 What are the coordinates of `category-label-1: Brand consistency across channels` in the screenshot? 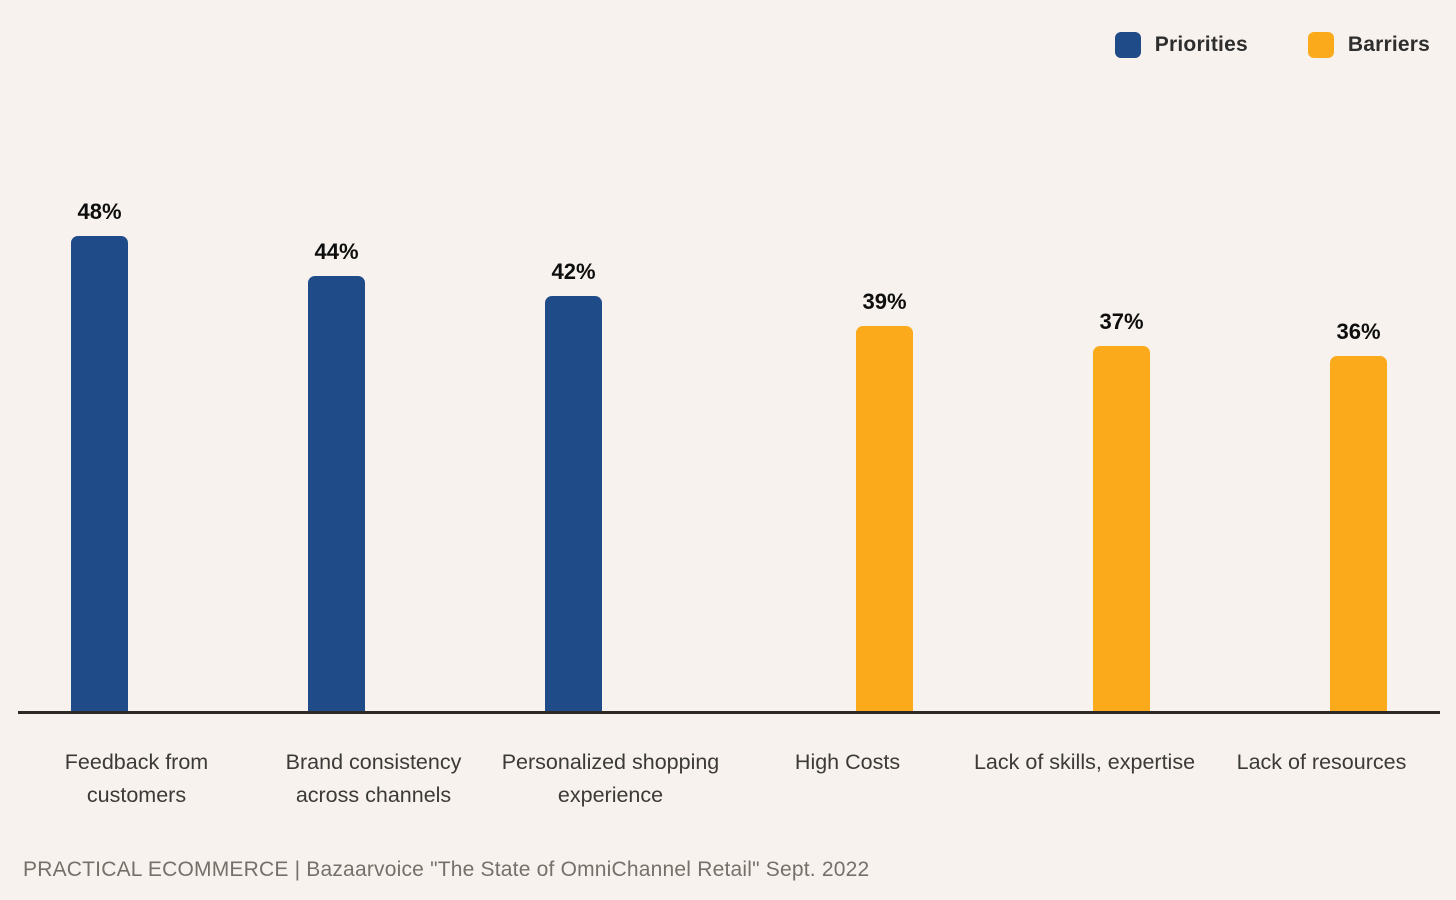 It's located at (373, 778).